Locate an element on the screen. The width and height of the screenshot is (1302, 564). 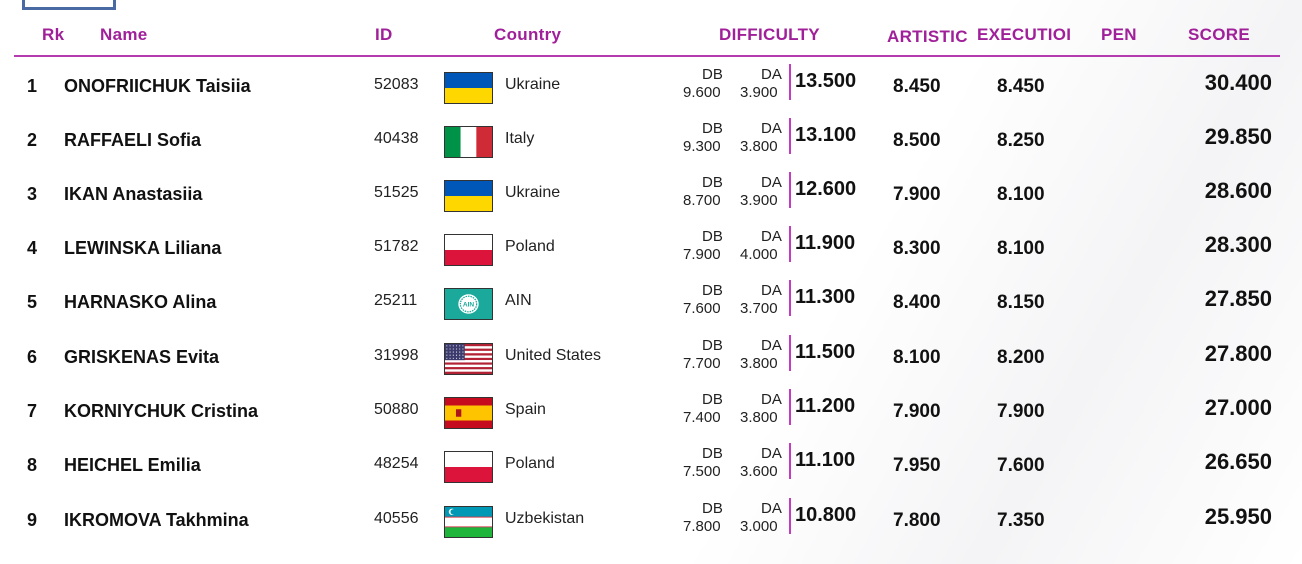
rank-cell: 1 is located at coordinates (32, 86).